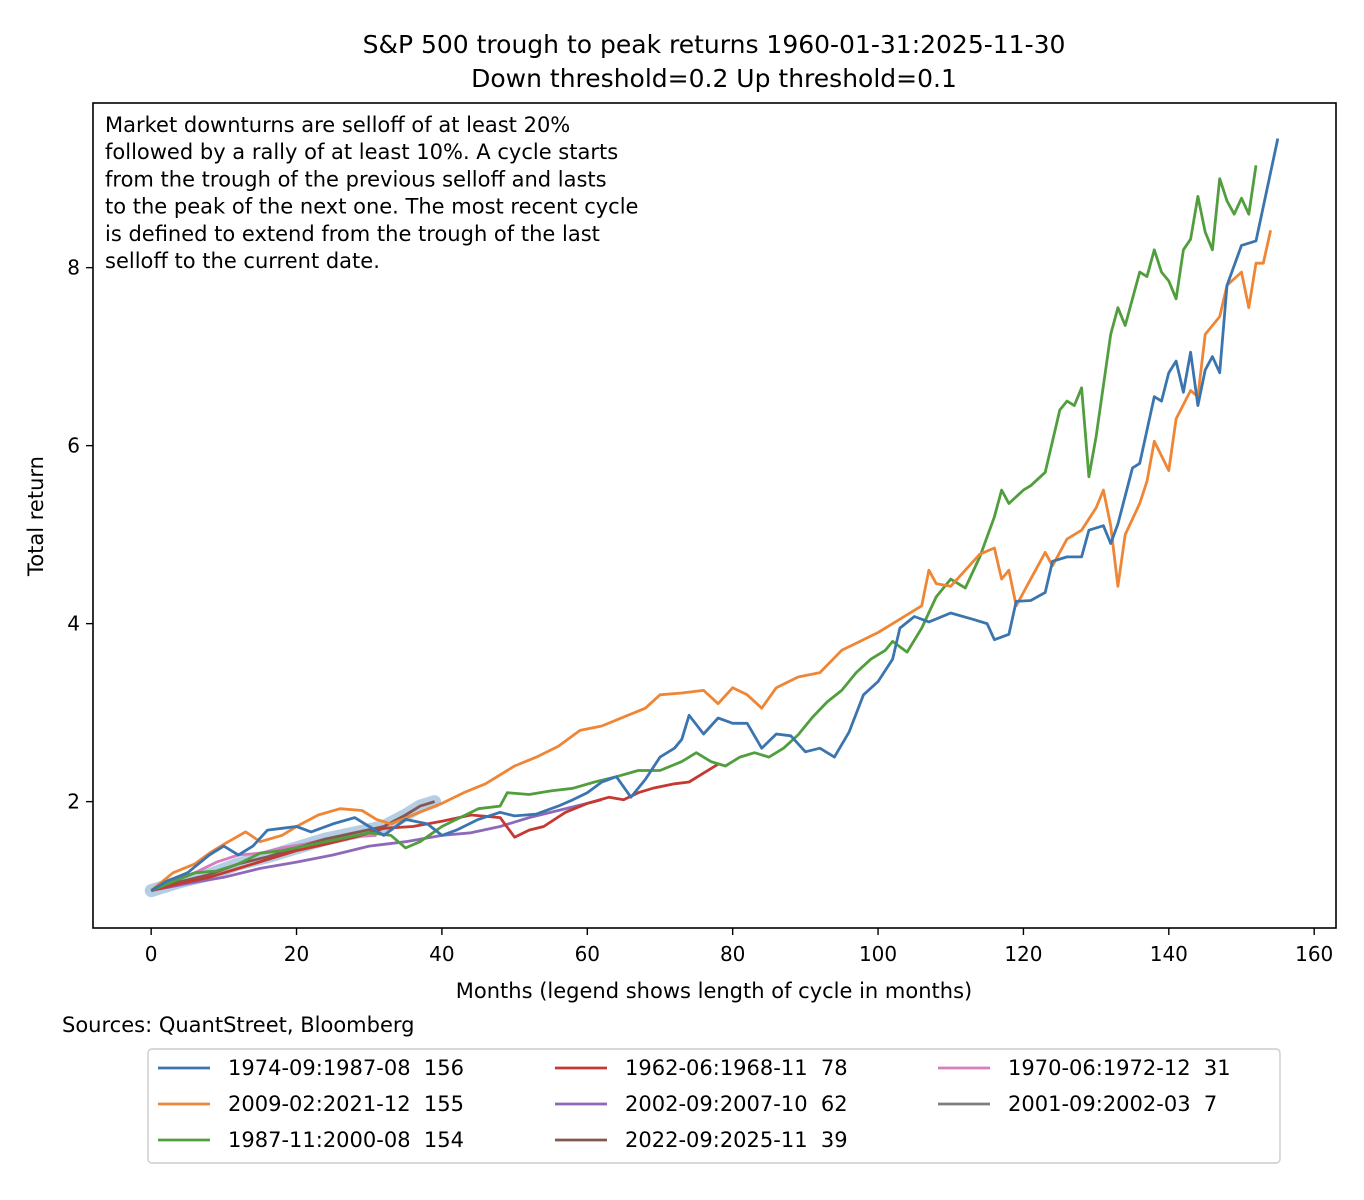 The height and width of the screenshot is (1200, 1364). What do you see at coordinates (714, 78) in the screenshot?
I see `chart-subtitle: Down threshold=0.2 Up threshold=0.1` at bounding box center [714, 78].